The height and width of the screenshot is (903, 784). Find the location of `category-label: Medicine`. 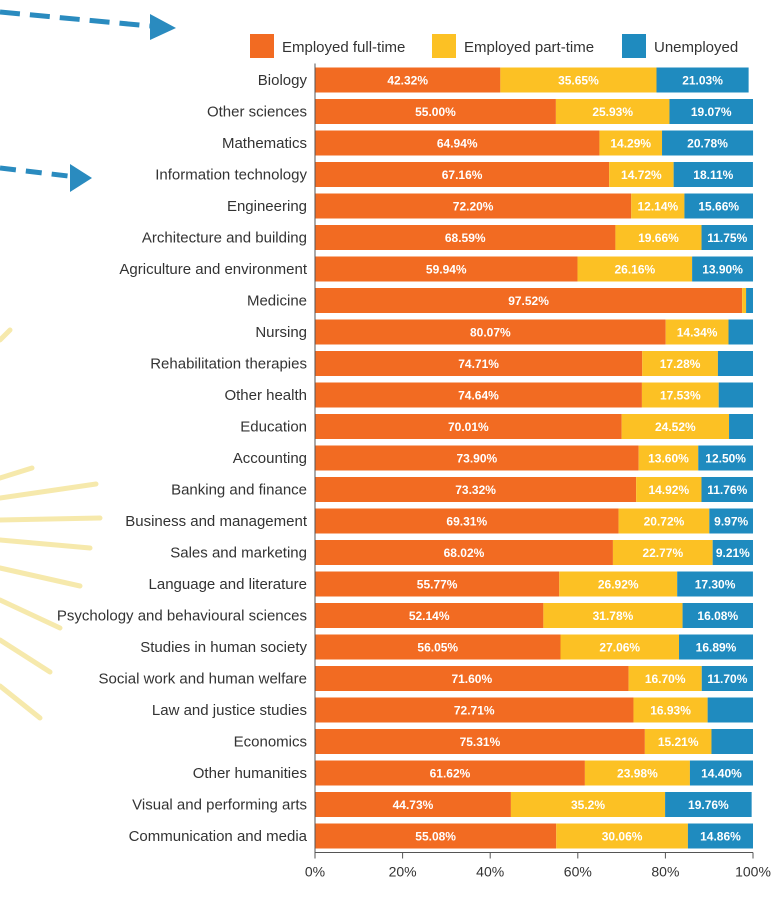

category-label: Medicine is located at coordinates (277, 301).